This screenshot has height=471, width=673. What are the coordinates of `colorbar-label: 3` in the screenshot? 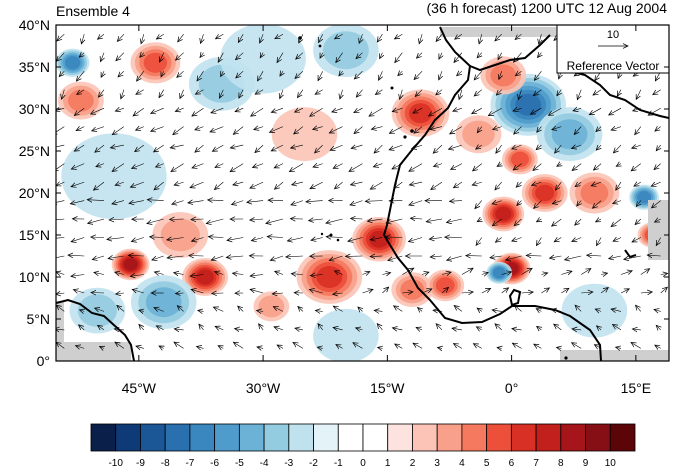 It's located at (437, 463).